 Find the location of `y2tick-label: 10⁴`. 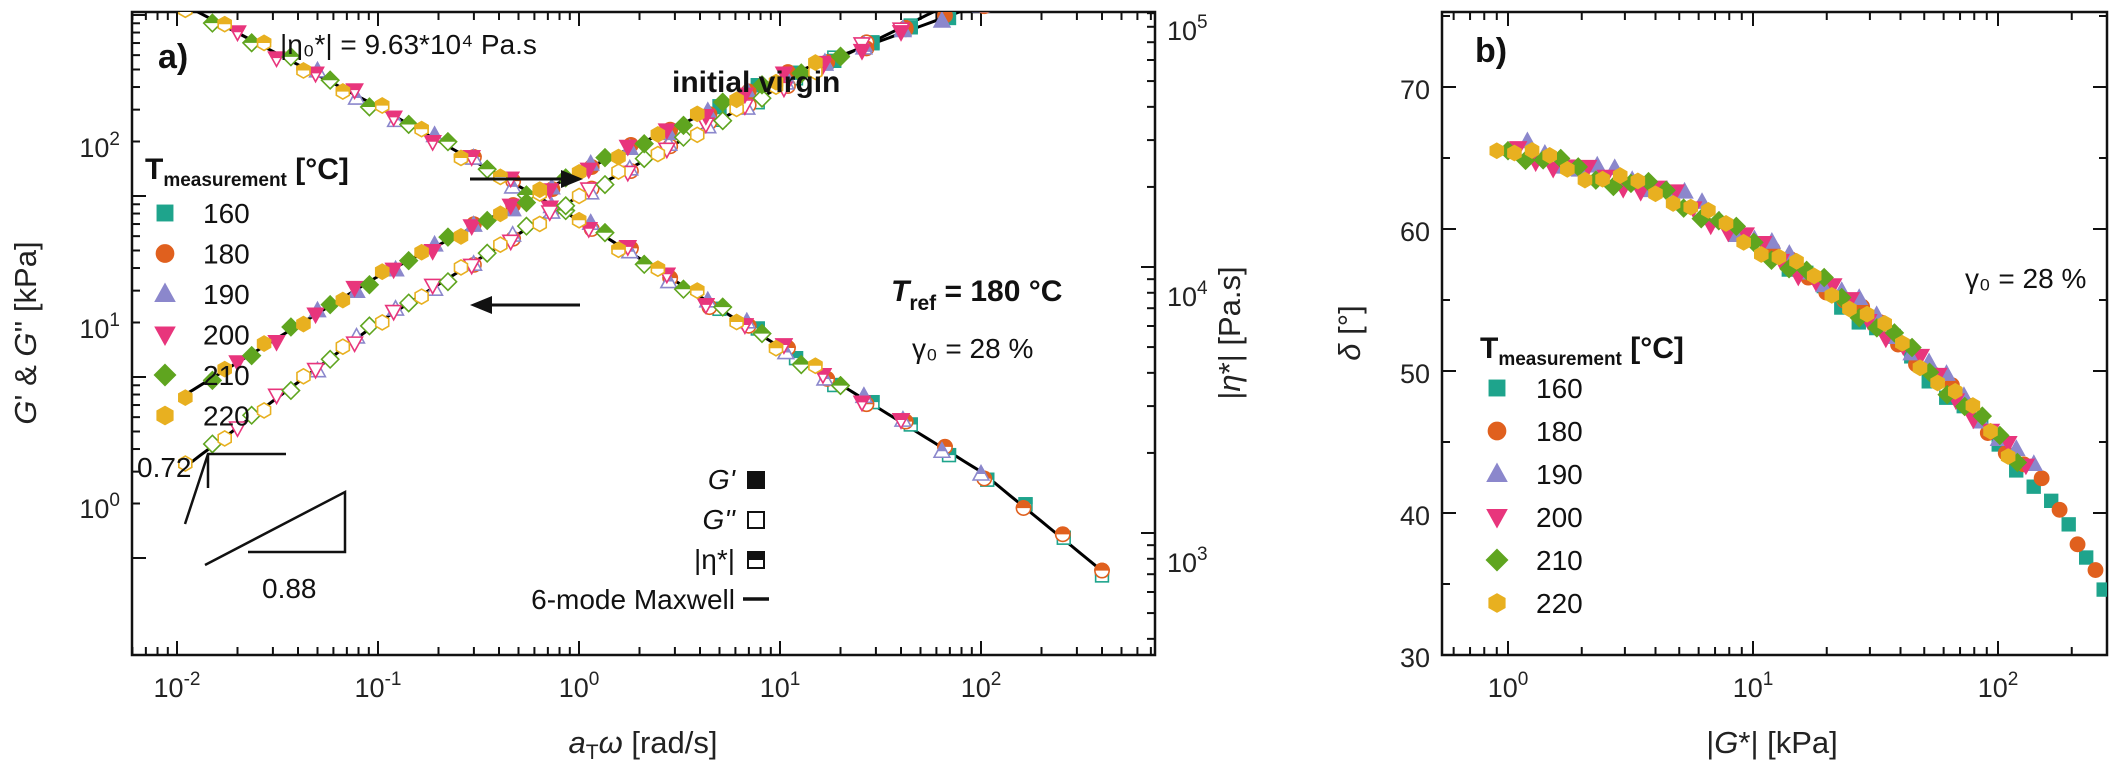

y2tick-label: 10⁴ is located at coordinates (1187, 295).